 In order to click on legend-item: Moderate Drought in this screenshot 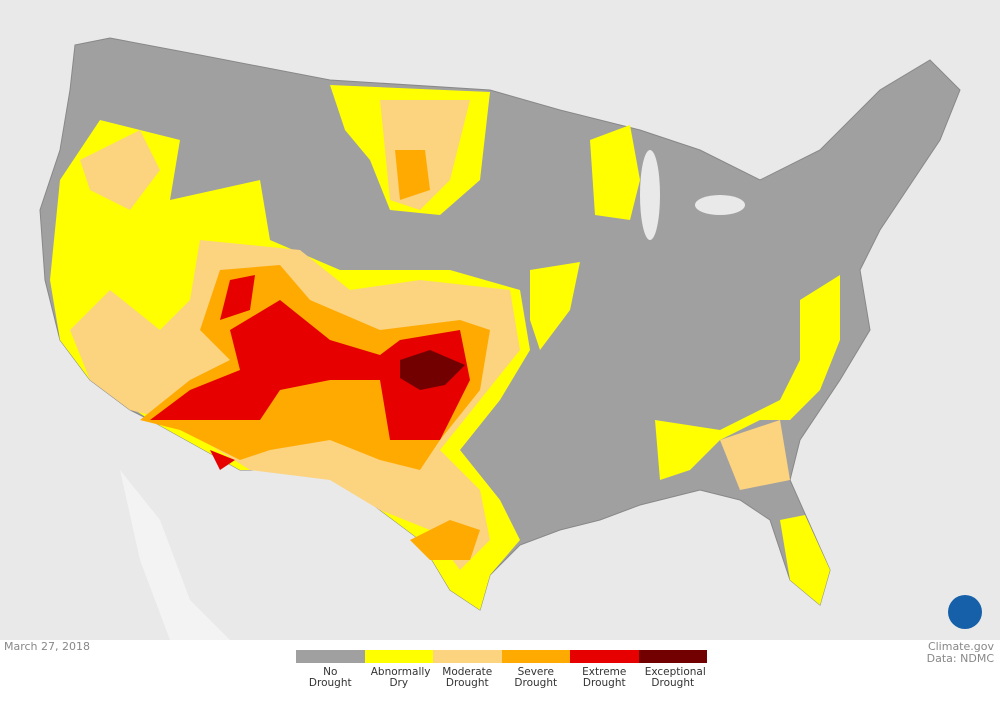, I will do `click(467, 669)`.